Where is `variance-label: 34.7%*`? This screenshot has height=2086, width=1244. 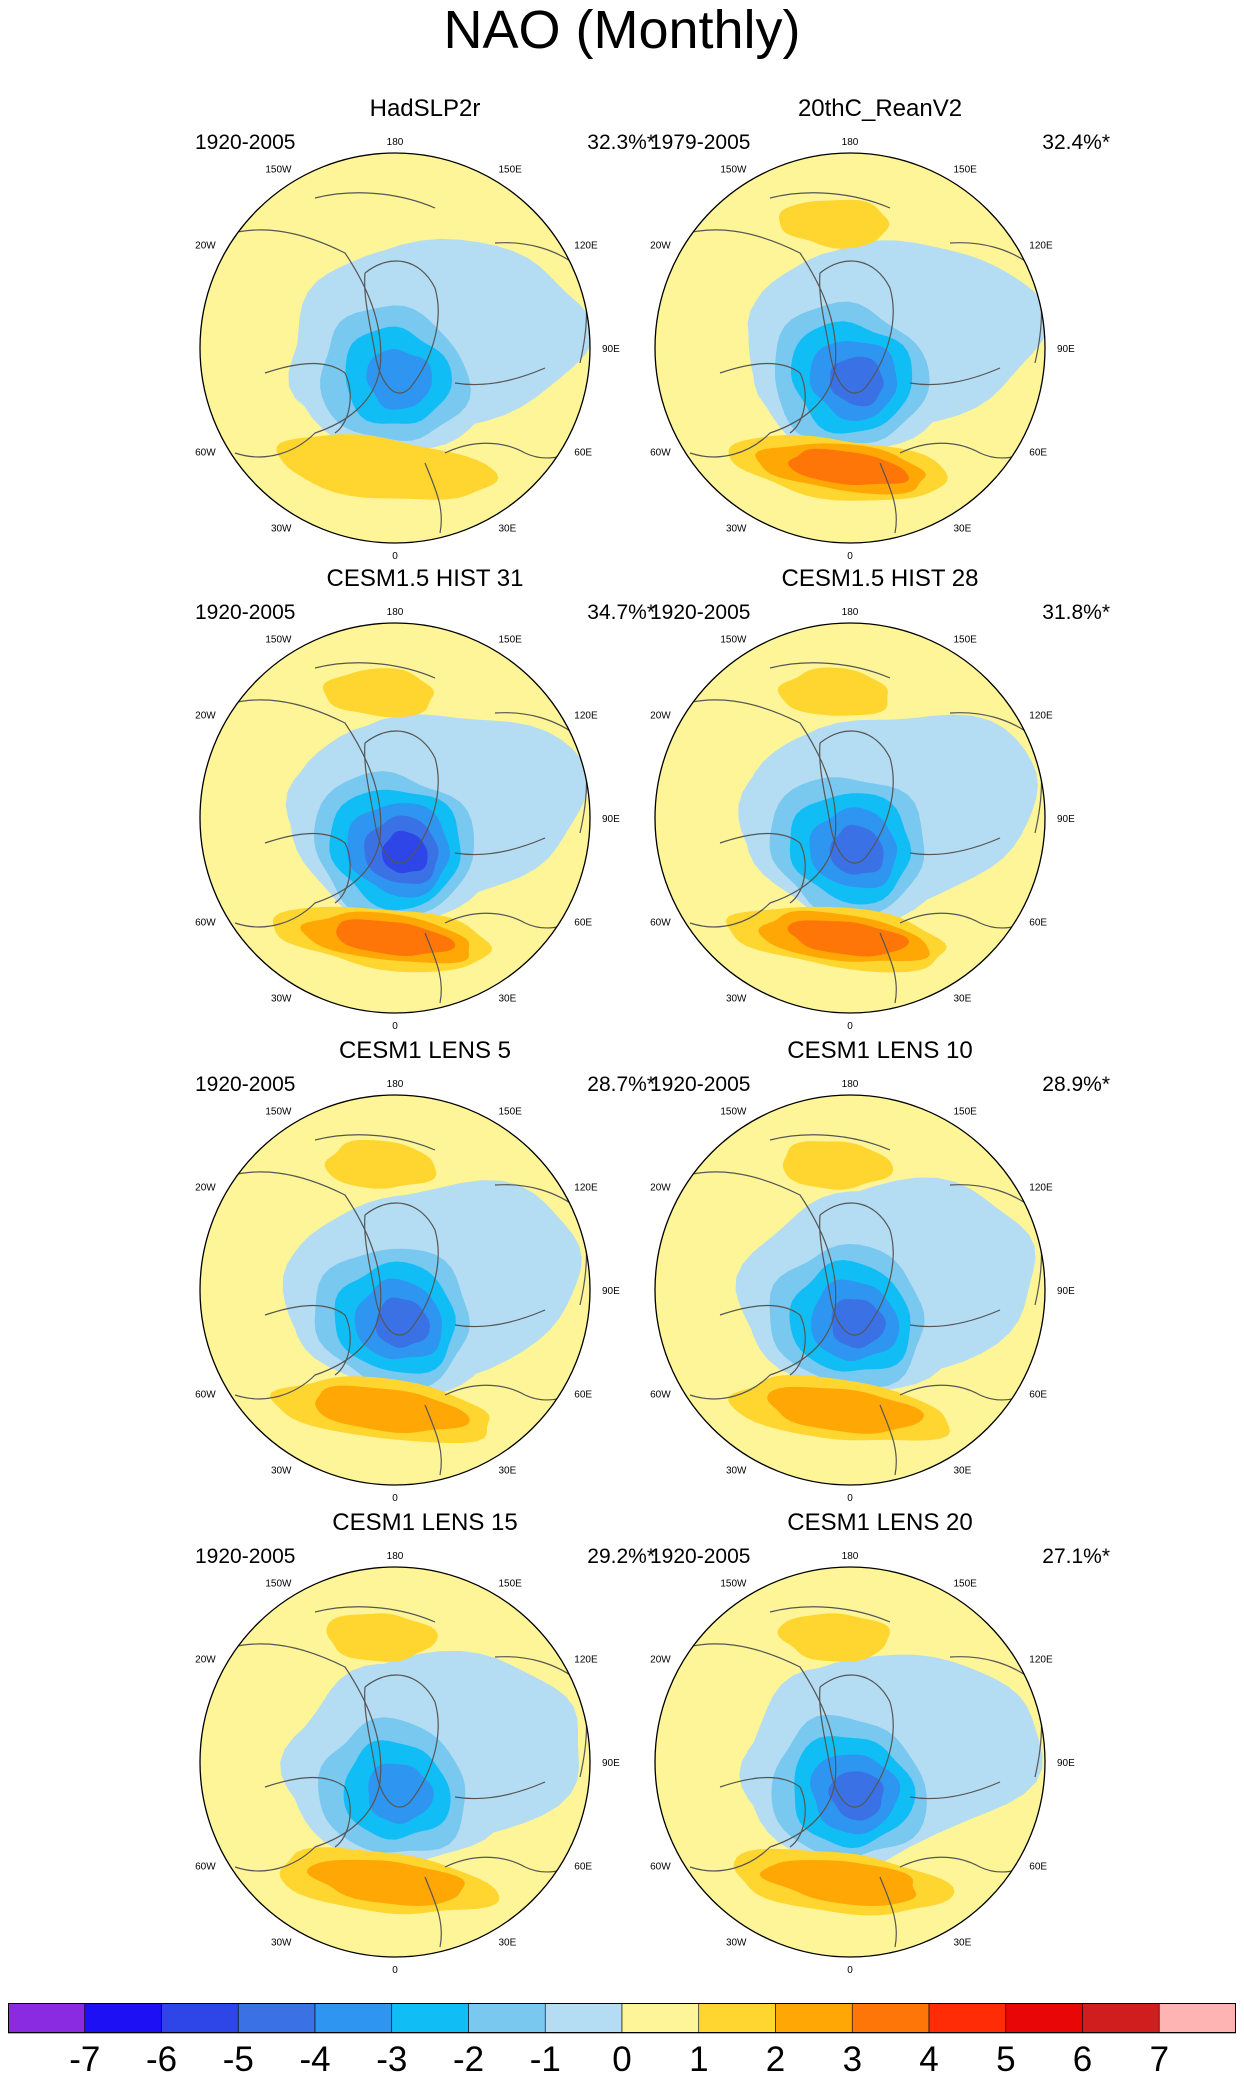
variance-label: 34.7%* is located at coordinates (621, 612).